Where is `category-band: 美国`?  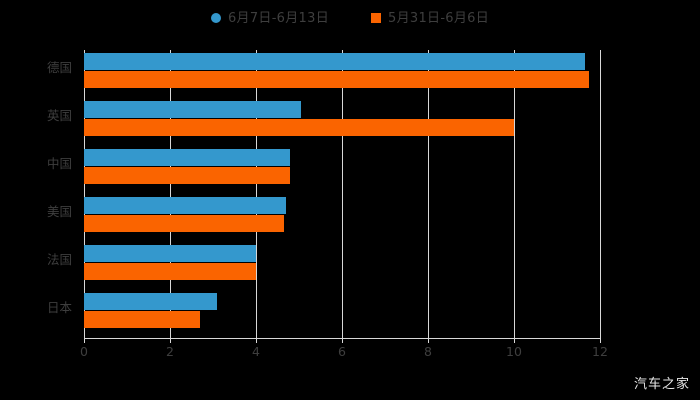 category-band: 美国 is located at coordinates (323, 218).